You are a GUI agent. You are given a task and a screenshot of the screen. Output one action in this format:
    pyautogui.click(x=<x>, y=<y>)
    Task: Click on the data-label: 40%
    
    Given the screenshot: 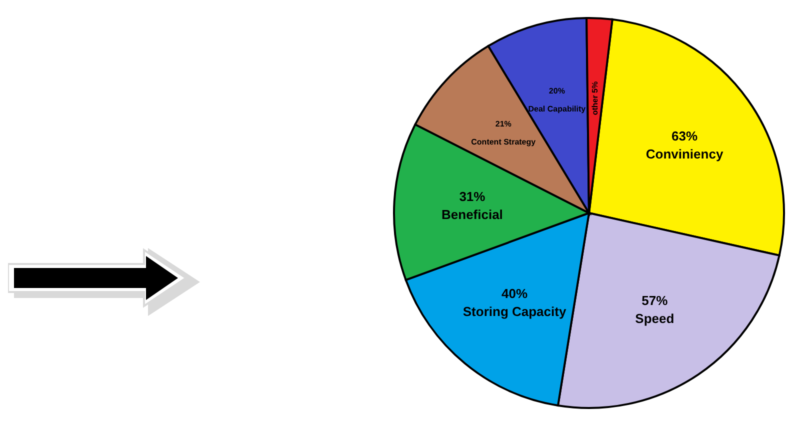 What is the action you would take?
    pyautogui.click(x=515, y=294)
    